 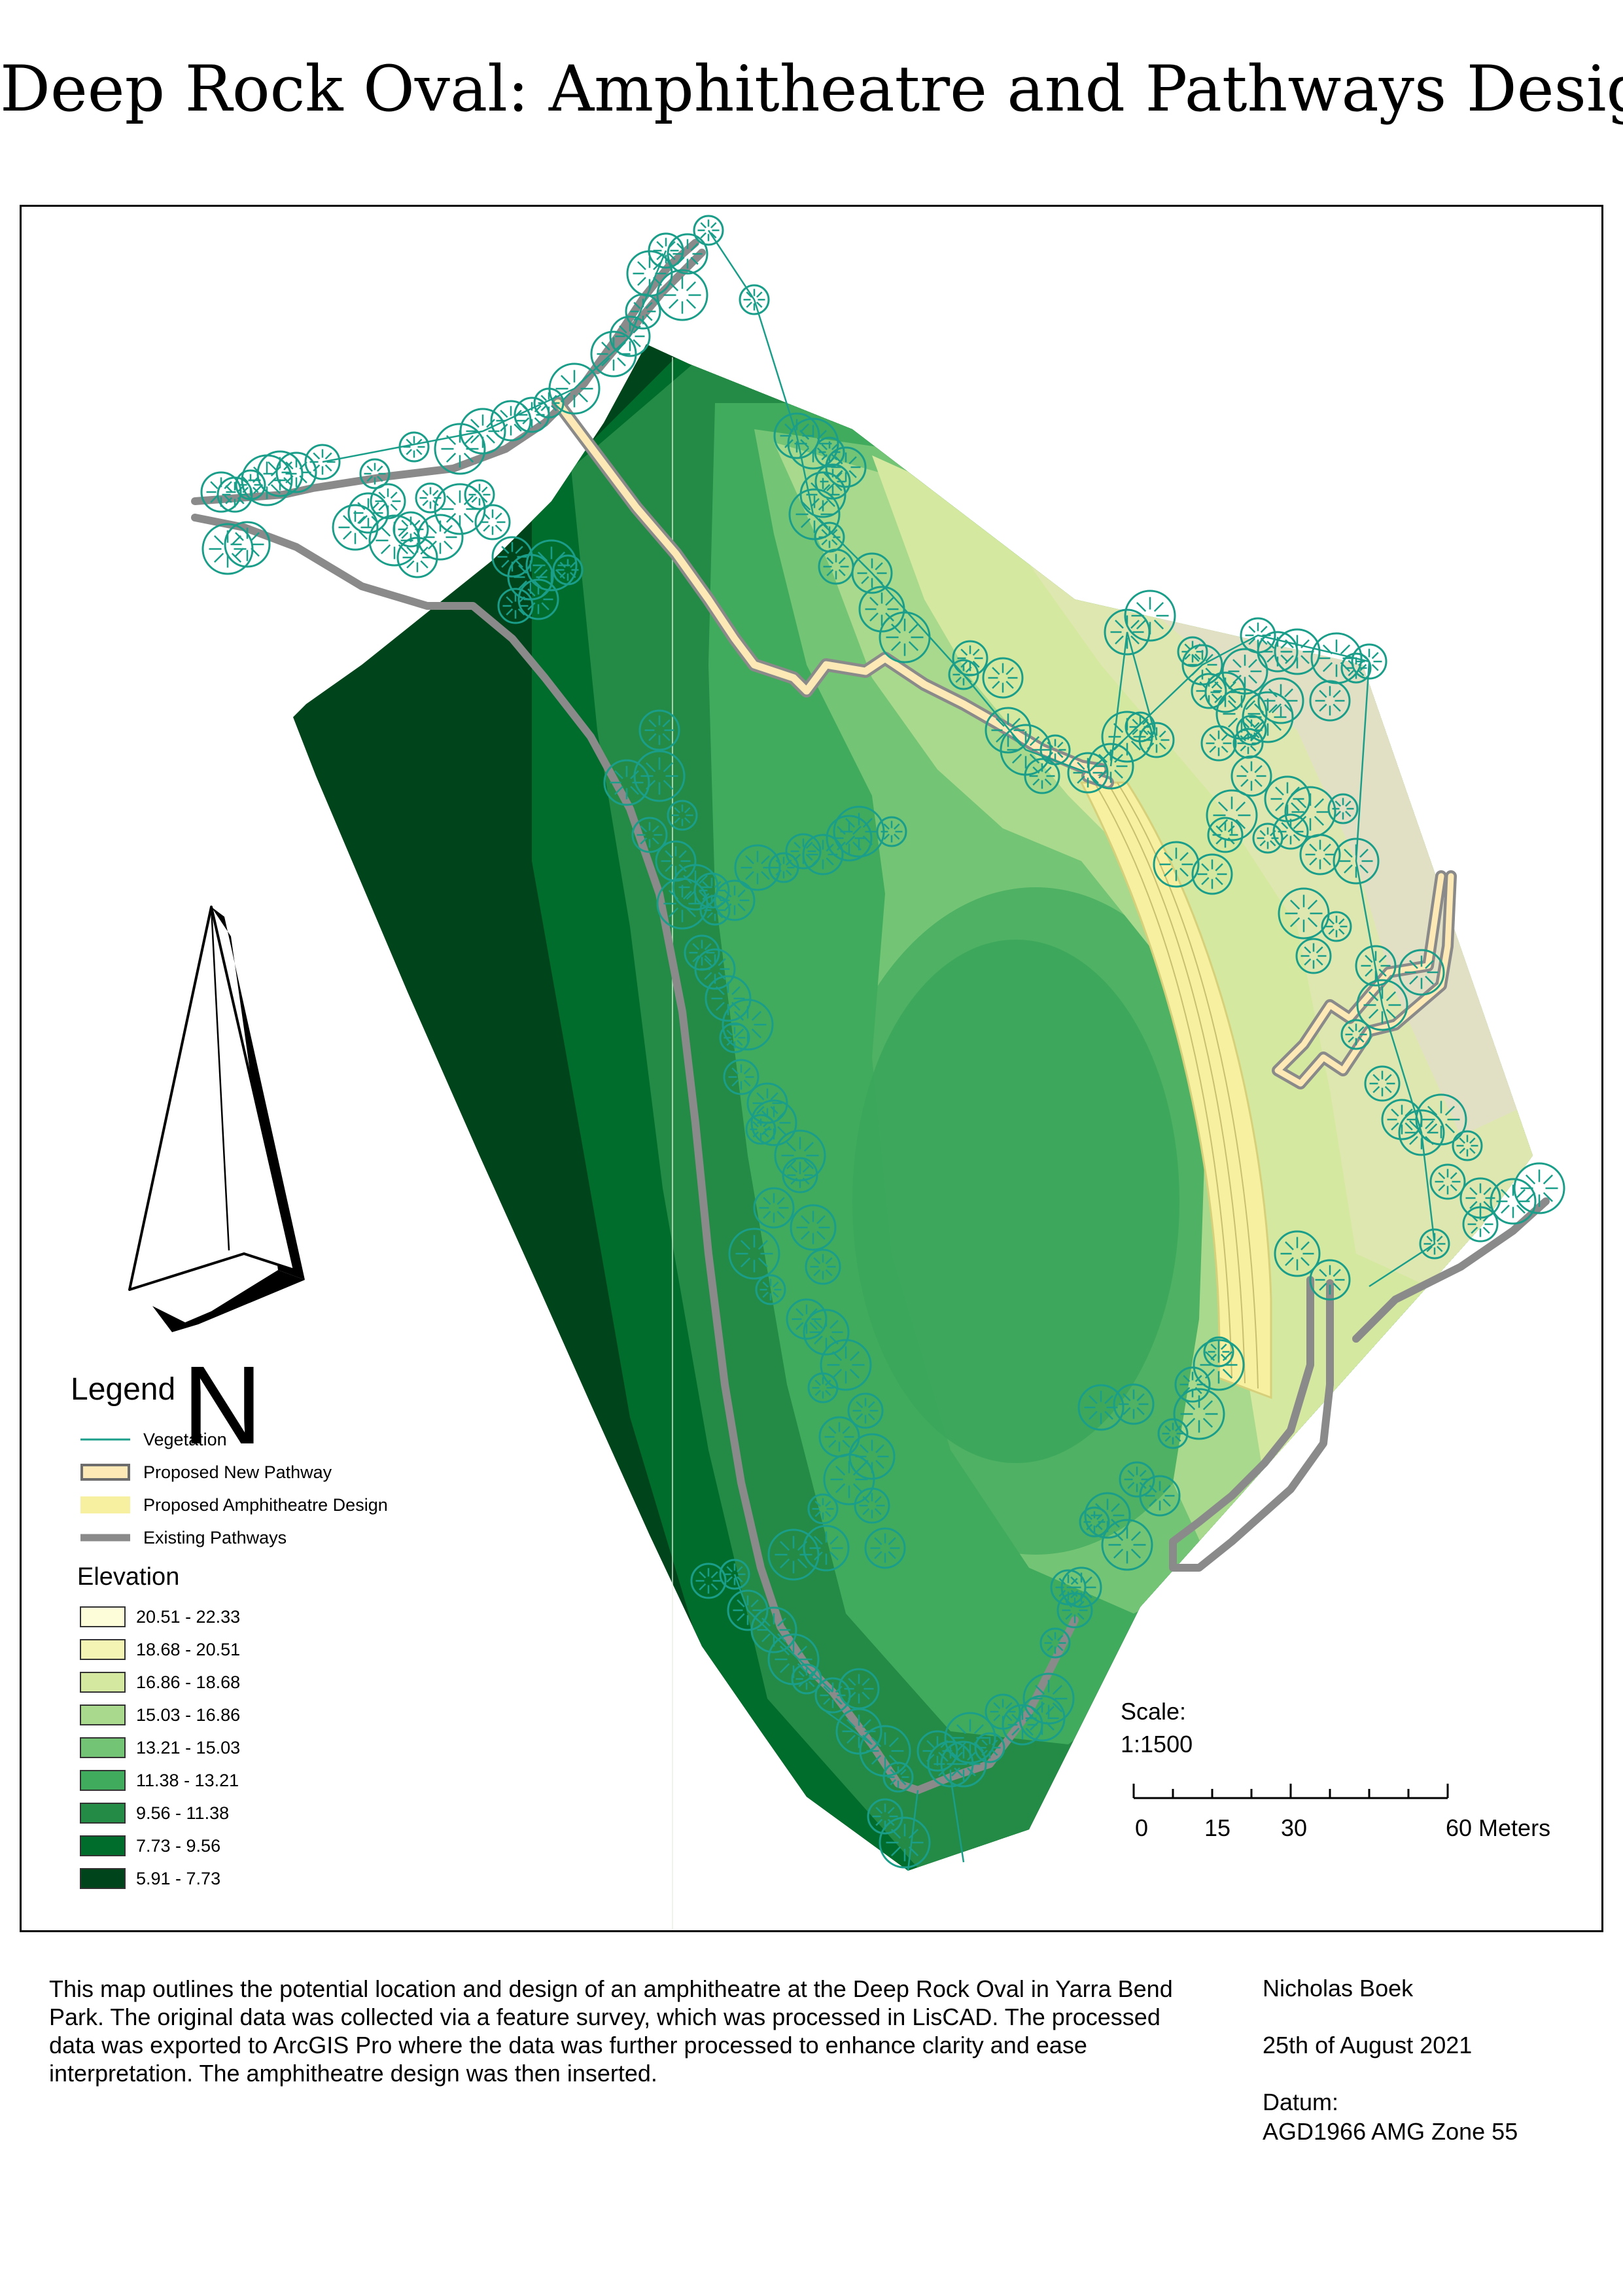 I want to click on amphitheatre-swatch, so click(x=105, y=1505).